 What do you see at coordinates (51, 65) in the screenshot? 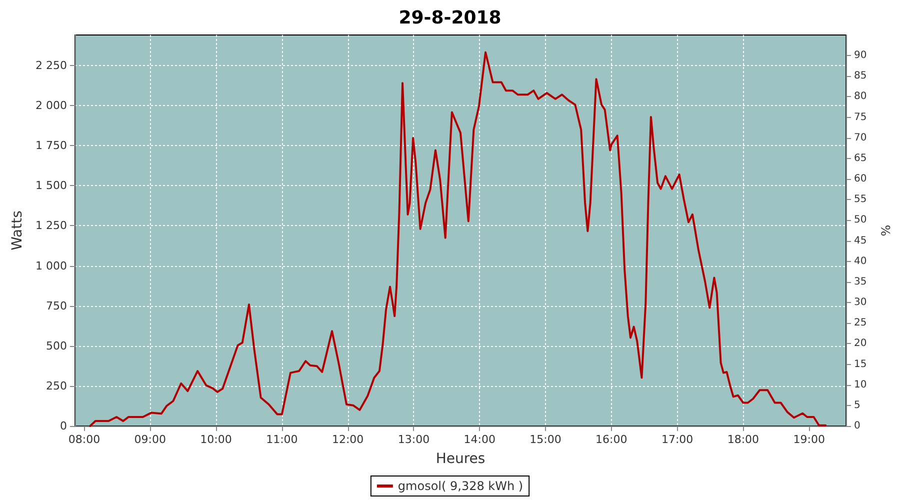
I see `y-tick-label: 2 250` at bounding box center [51, 65].